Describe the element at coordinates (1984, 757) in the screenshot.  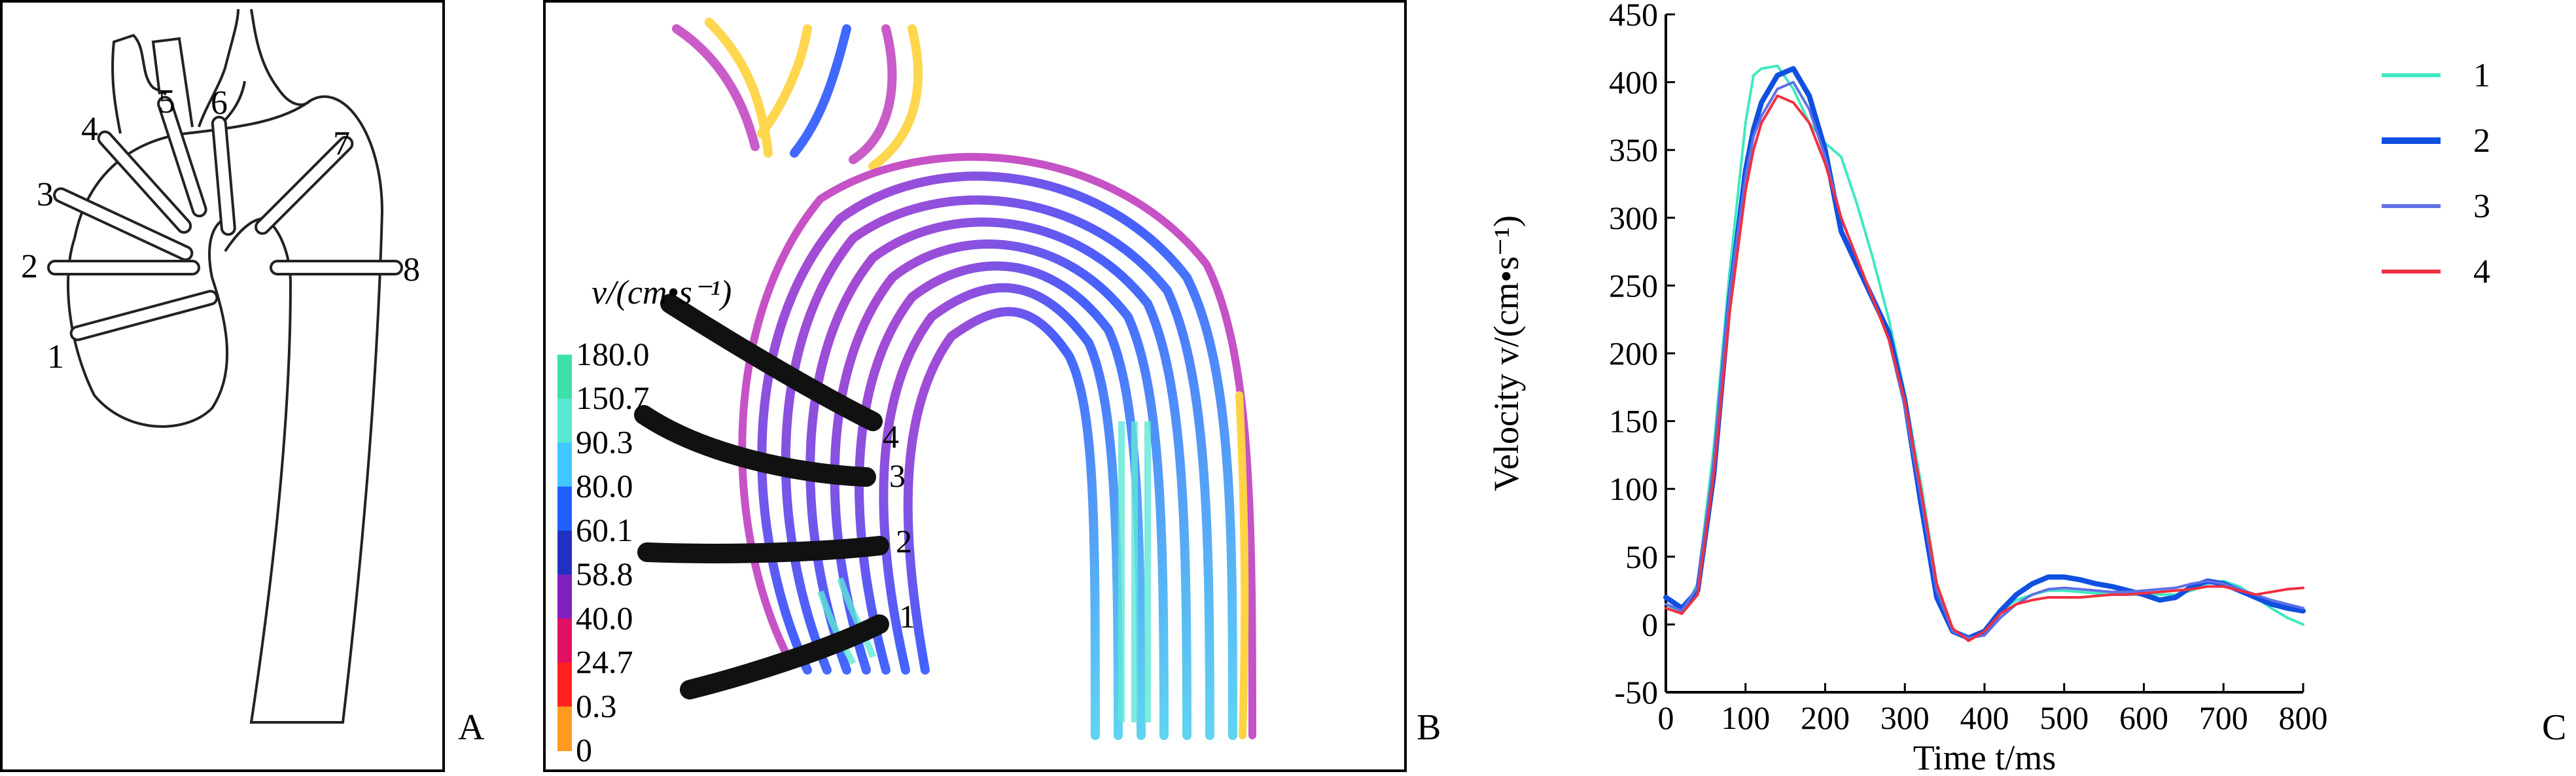
I see `x-axis-label: Time t/ms` at that location.